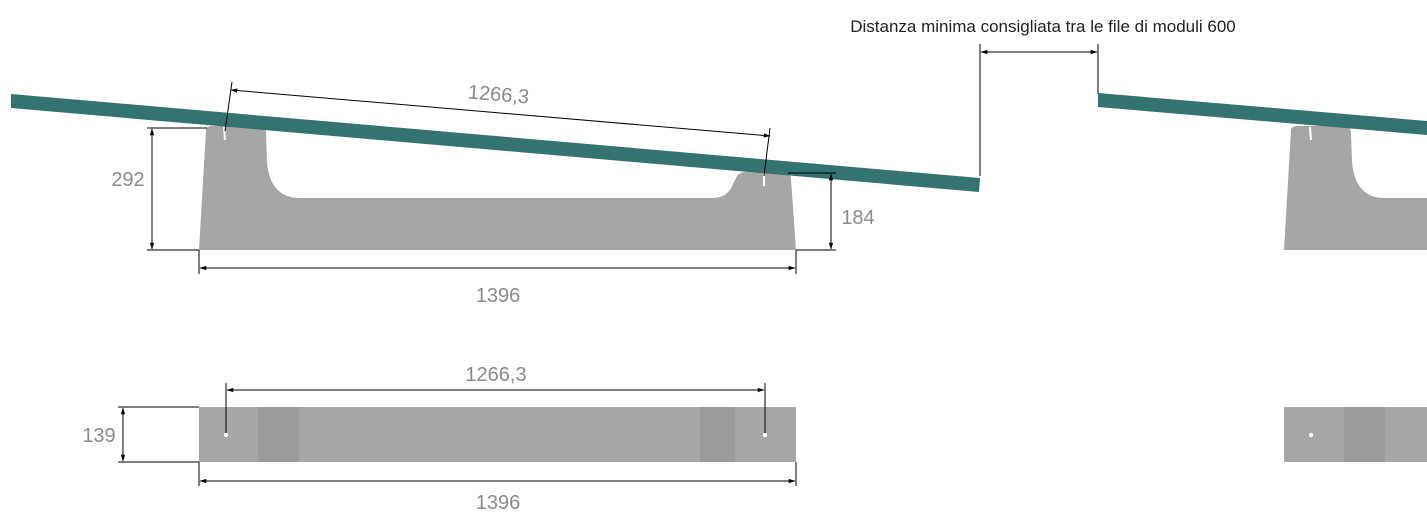 The image size is (1427, 514). Describe the element at coordinates (127, 180) in the screenshot. I see `front-height-label: 292` at that location.